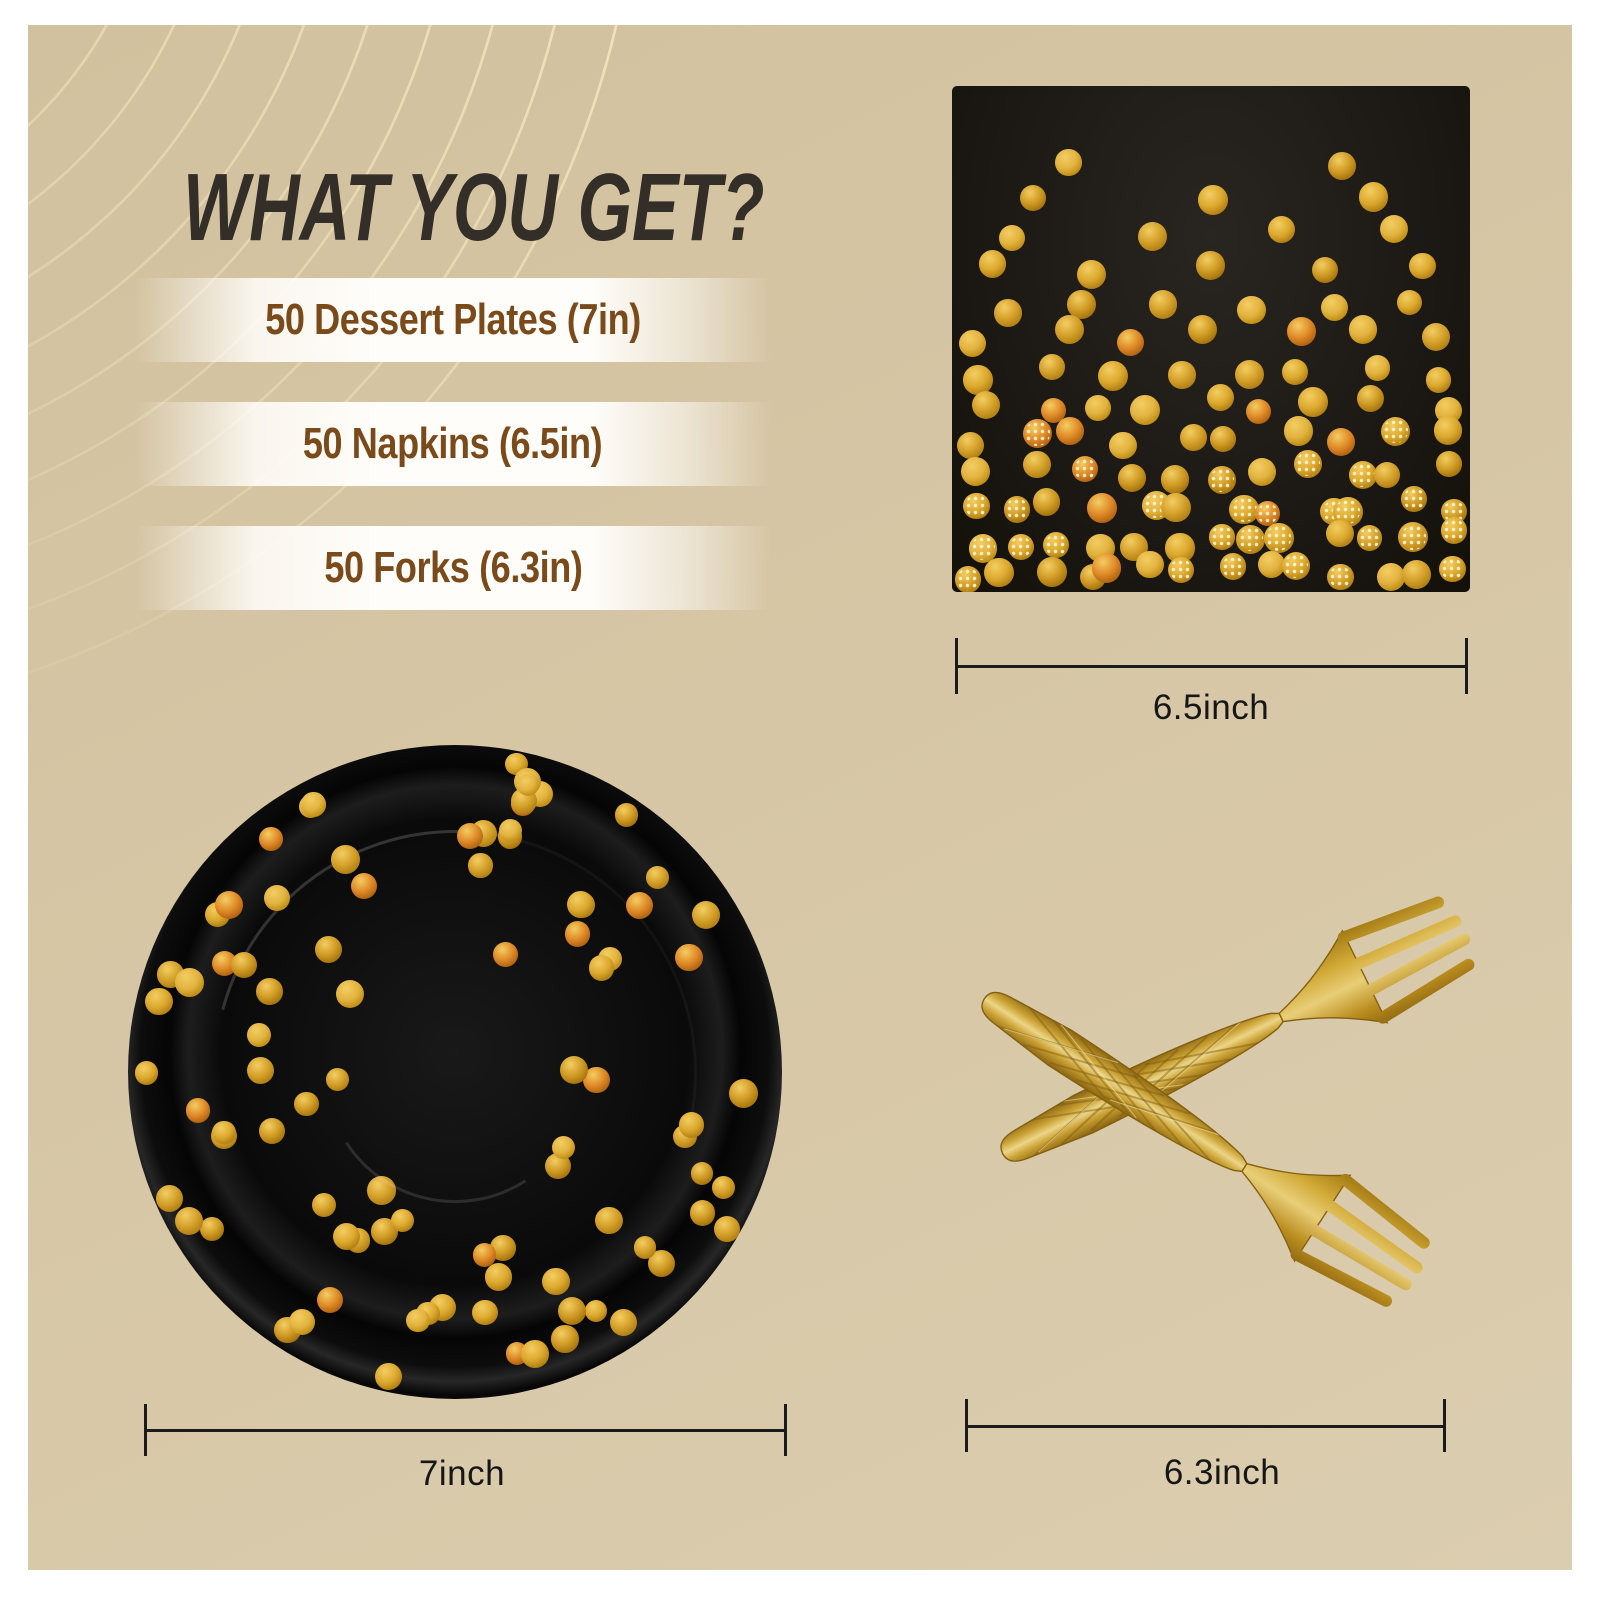 This screenshot has width=1600, height=1600. I want to click on list-item-napkins: 50 Napkins (6.5in), so click(453, 444).